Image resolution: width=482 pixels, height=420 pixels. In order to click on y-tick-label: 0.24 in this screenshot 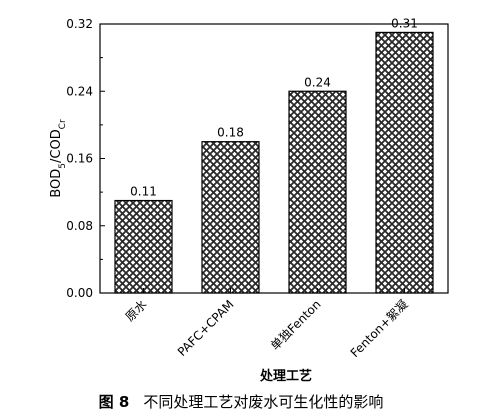, I will do `click(79, 91)`.